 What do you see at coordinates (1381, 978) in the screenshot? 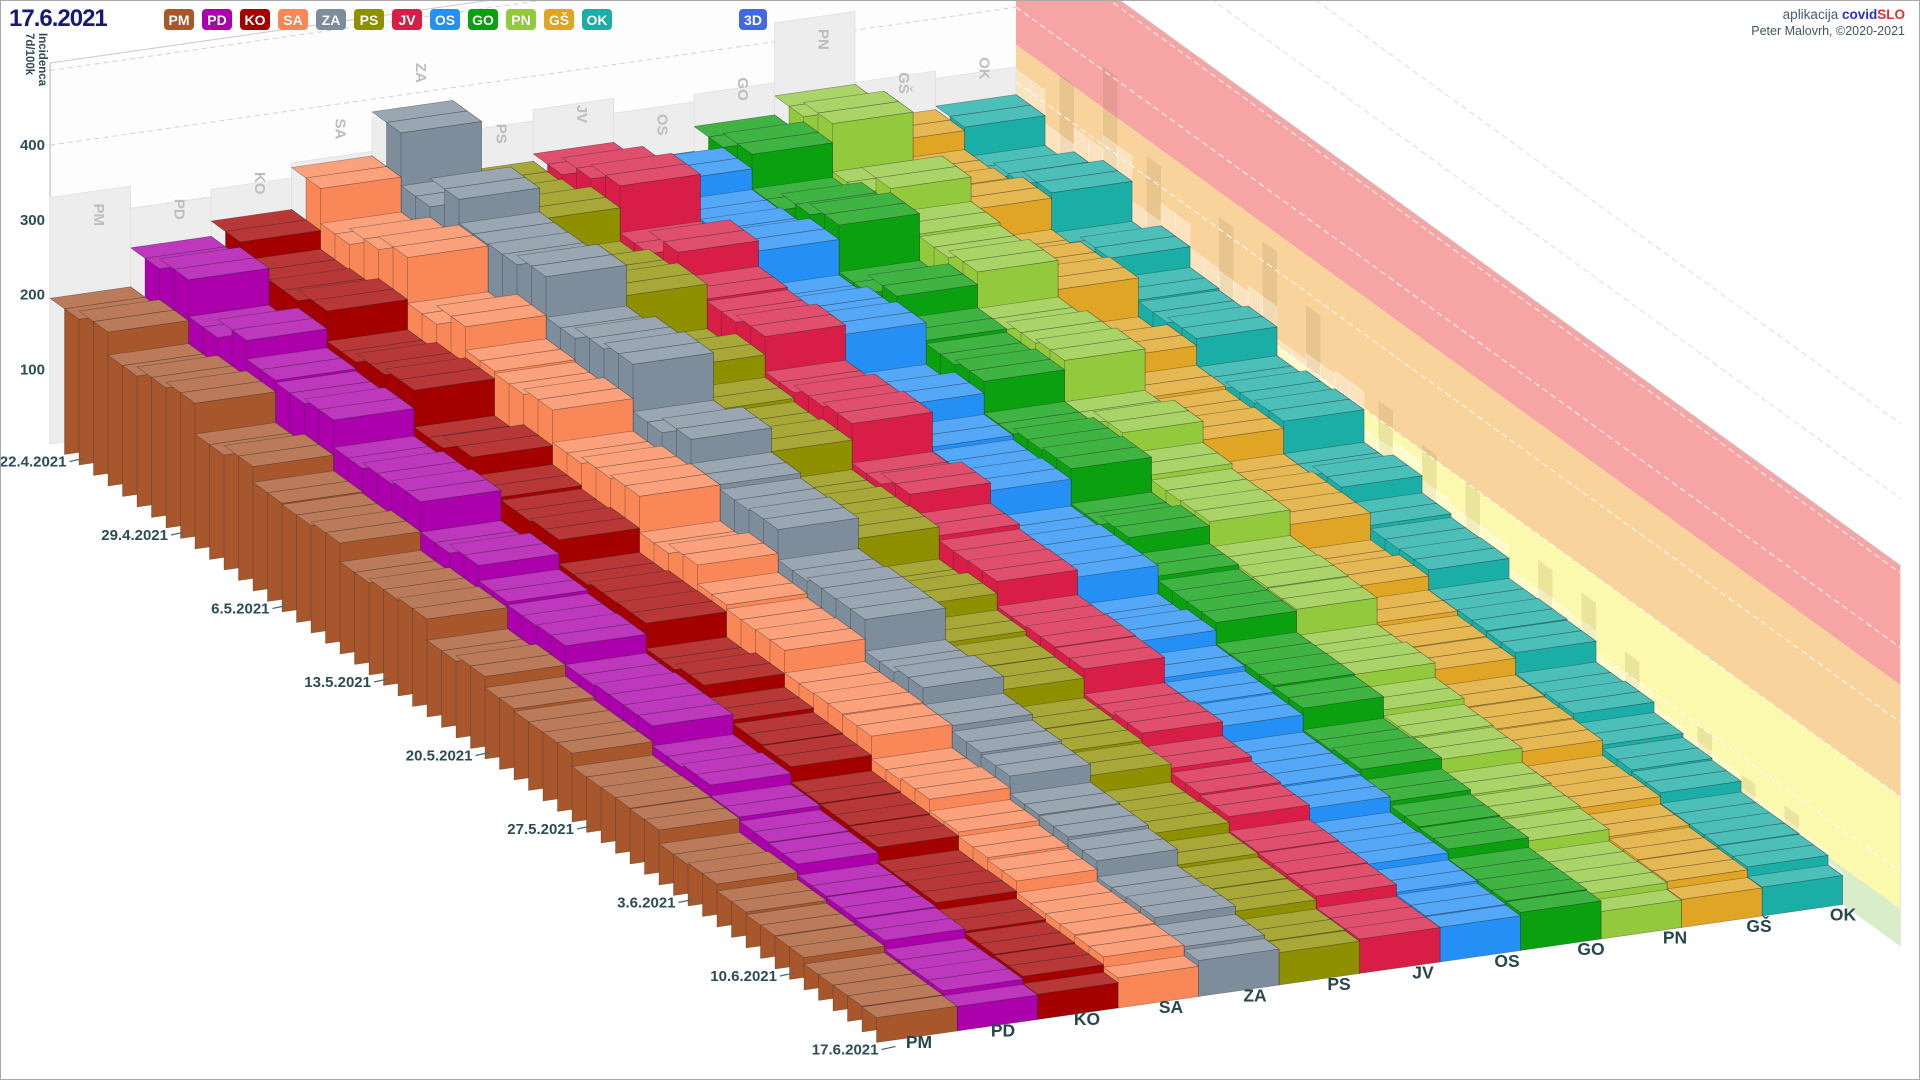
I see `region-axis: PM PD KO SA ZA PS JV OS GO PN GŠ OK` at bounding box center [1381, 978].